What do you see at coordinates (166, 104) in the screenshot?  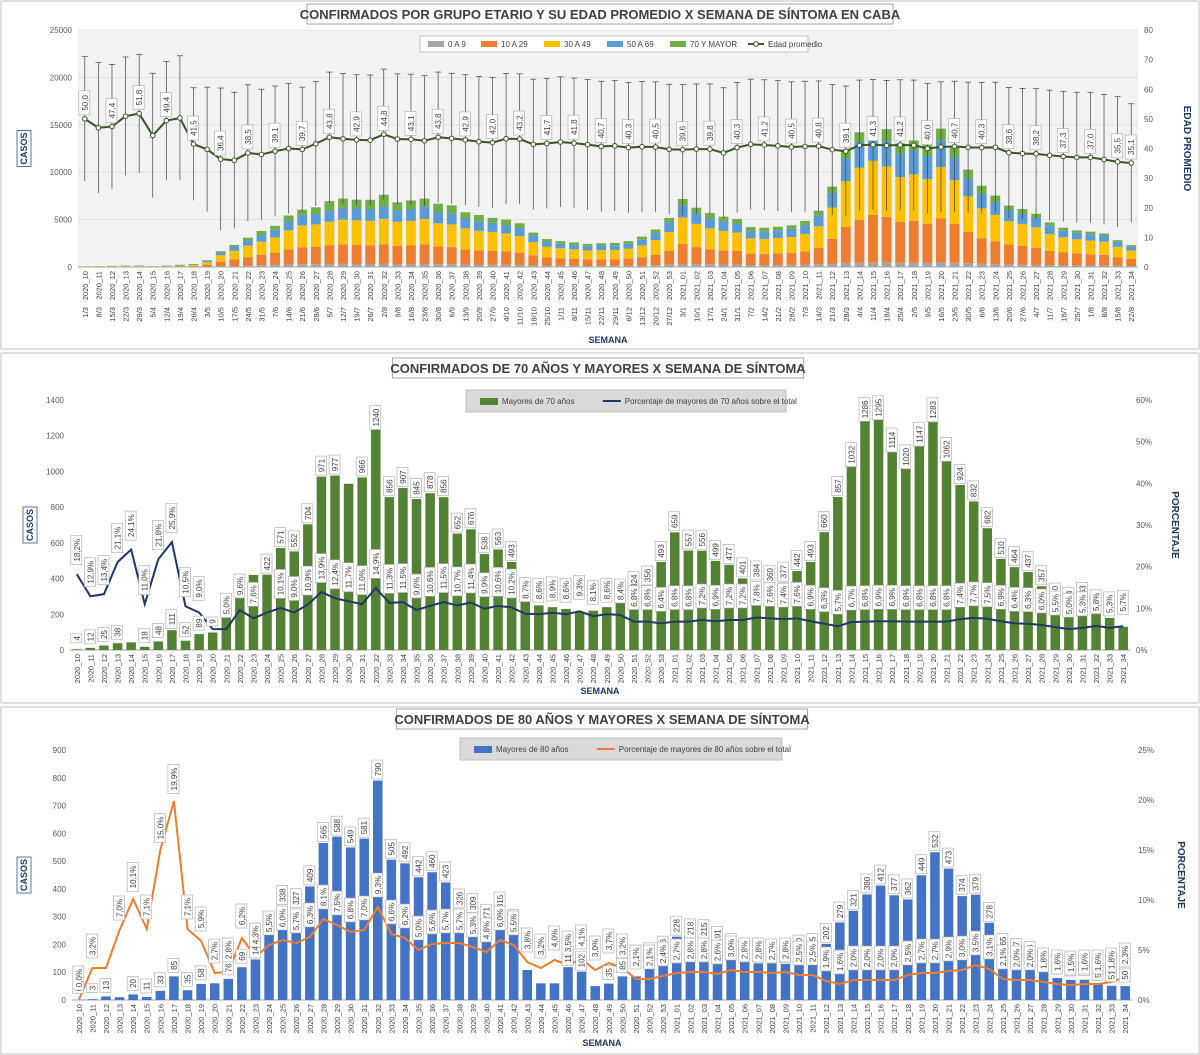 I see `edad-promedio-label-box: 49,4` at bounding box center [166, 104].